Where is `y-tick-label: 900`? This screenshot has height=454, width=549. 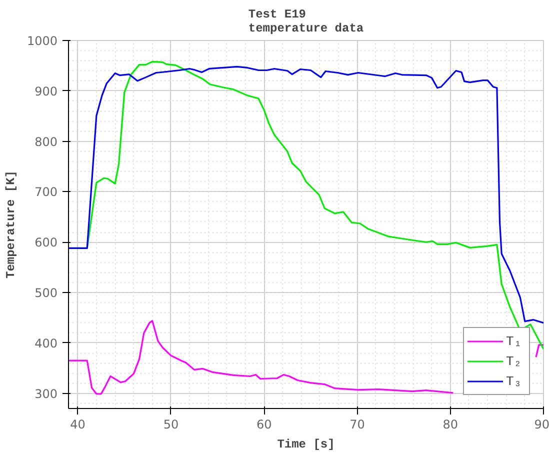
y-tick-label: 900 is located at coordinates (46, 91).